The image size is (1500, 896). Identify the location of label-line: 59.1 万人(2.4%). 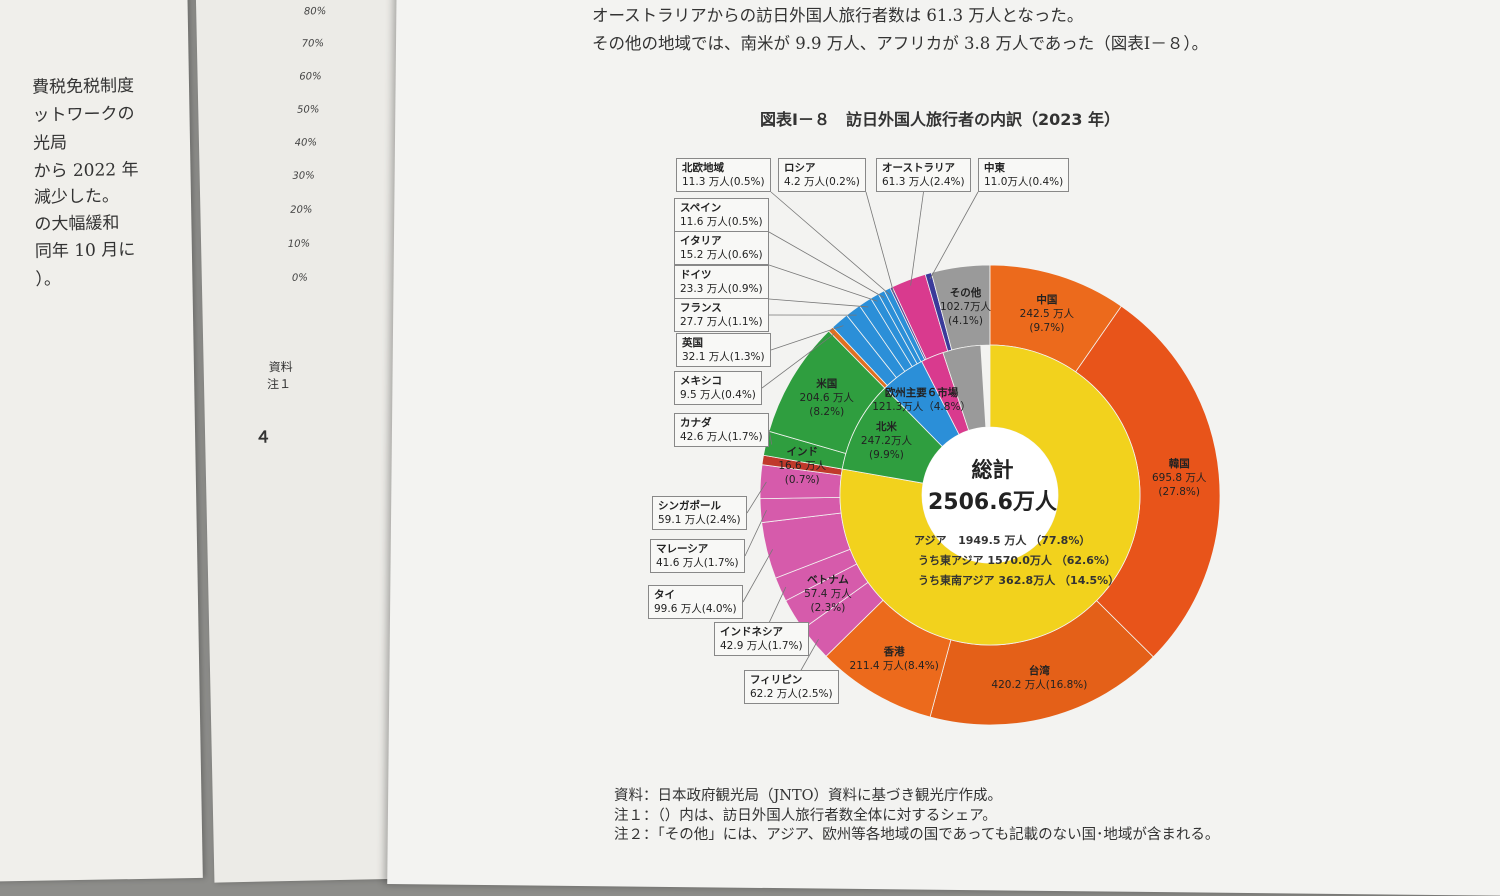
(699, 520).